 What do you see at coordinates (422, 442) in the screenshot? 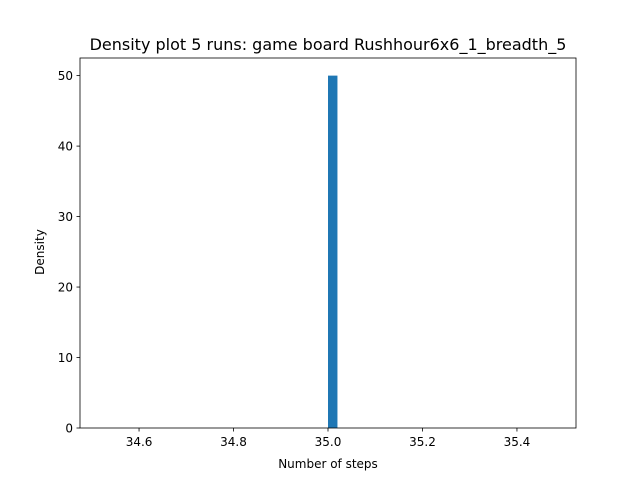
I see `x-tick-label: 35.2` at bounding box center [422, 442].